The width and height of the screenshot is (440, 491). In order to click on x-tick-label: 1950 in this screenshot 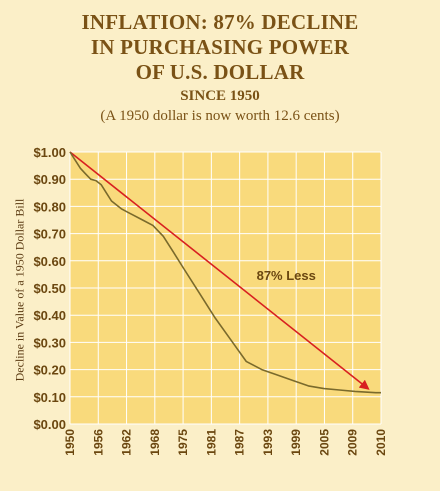, I will do `click(70, 442)`.